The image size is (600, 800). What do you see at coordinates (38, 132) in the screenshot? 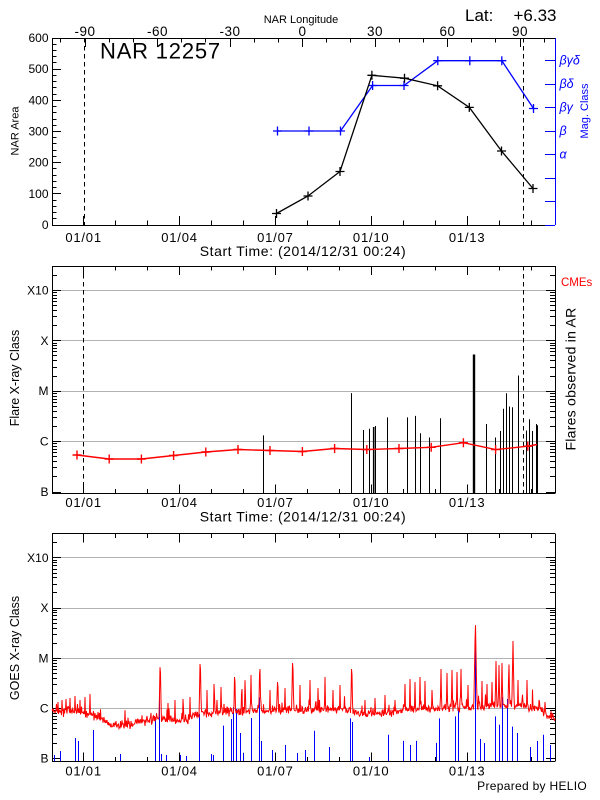
I see `svg-text: 300` at bounding box center [38, 132].